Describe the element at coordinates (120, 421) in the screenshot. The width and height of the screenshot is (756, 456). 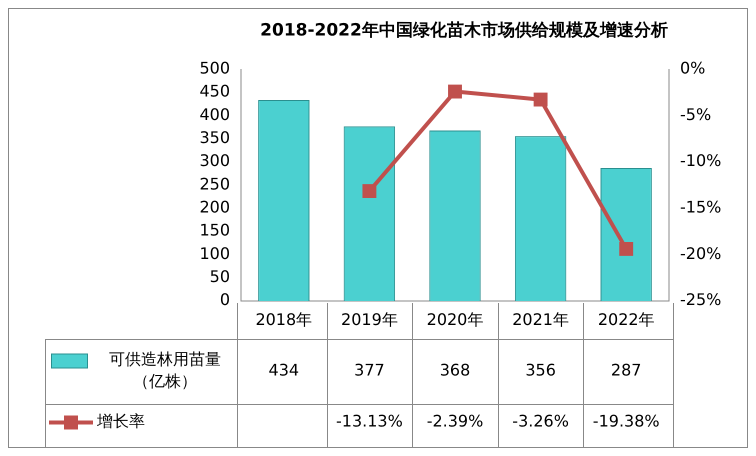
I see `legend-label: 增长率` at that location.